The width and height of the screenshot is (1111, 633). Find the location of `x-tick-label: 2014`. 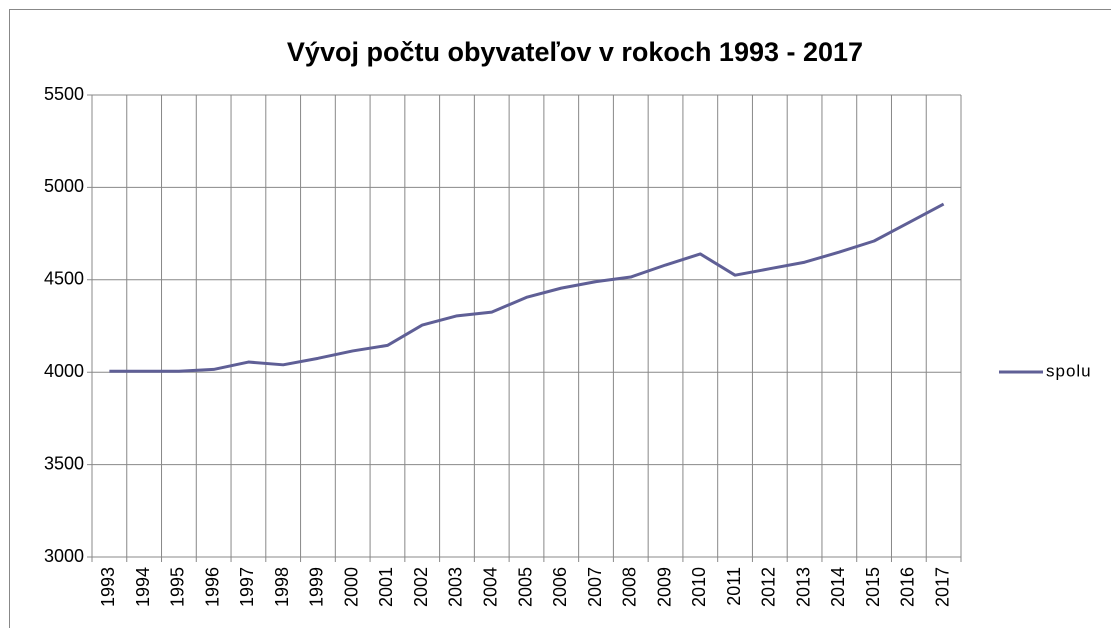

x-tick-label: 2014 is located at coordinates (838, 587).